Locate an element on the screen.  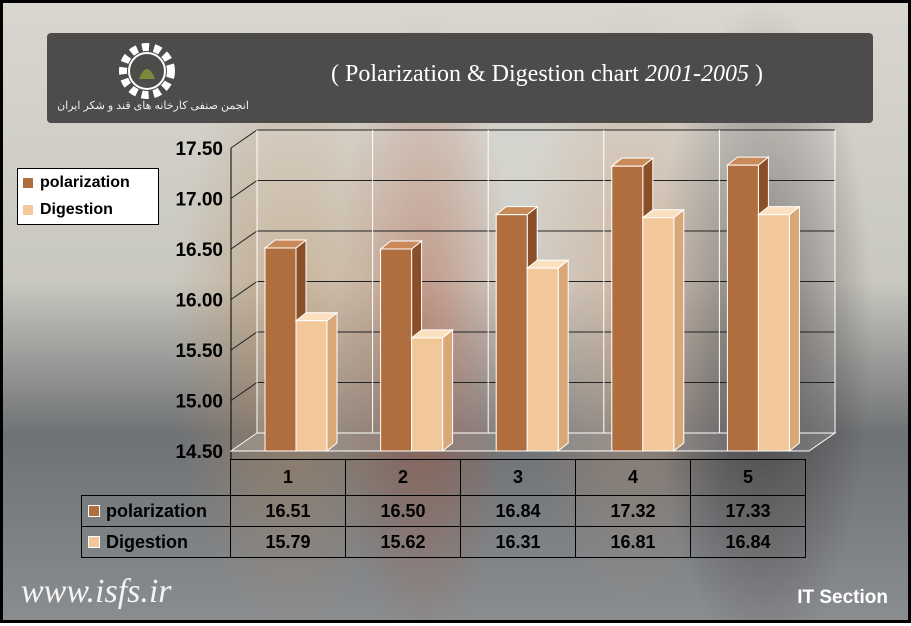
legend-label: polarization is located at coordinates (85, 182).